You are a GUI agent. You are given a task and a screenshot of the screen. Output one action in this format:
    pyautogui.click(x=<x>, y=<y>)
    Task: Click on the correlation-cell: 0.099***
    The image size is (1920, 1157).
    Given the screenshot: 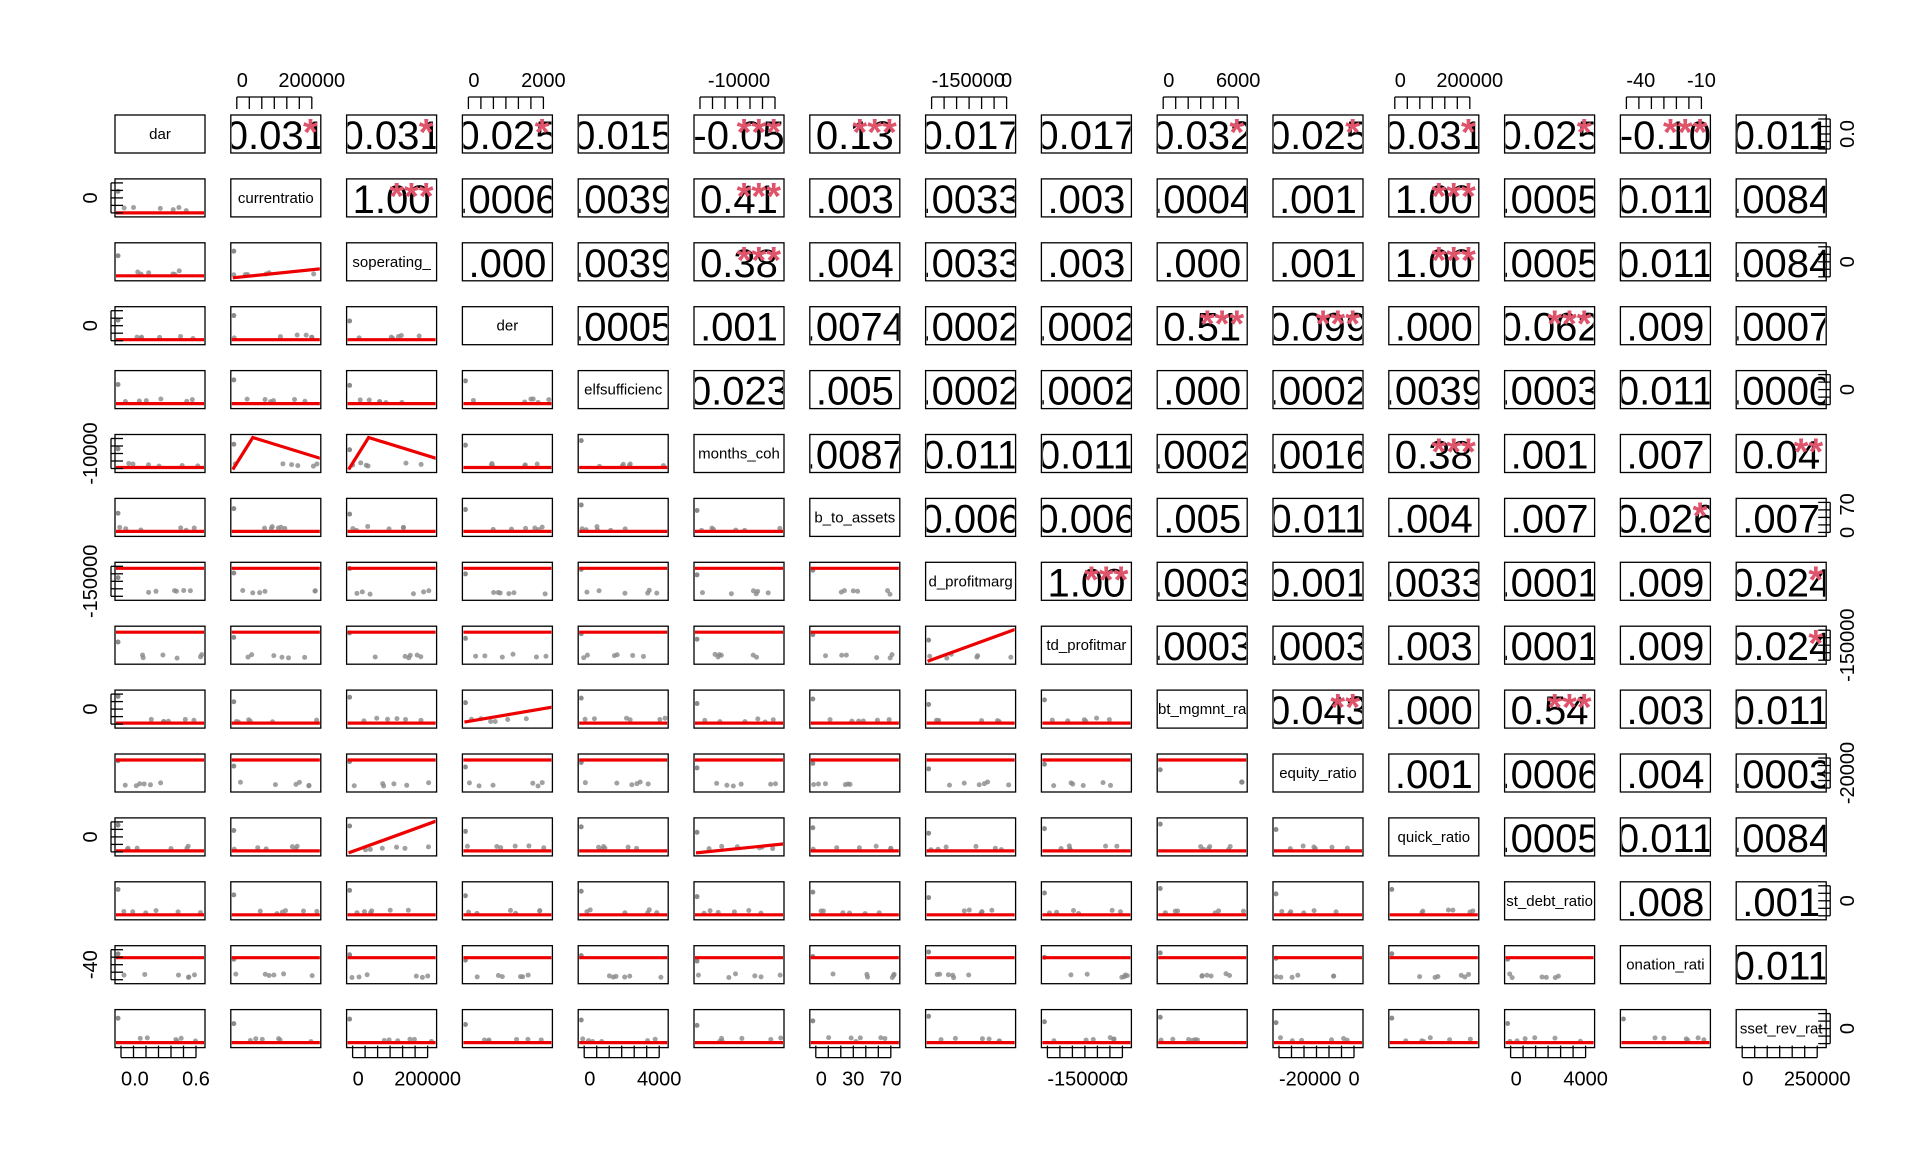 What is the action you would take?
    pyautogui.click(x=1318, y=326)
    